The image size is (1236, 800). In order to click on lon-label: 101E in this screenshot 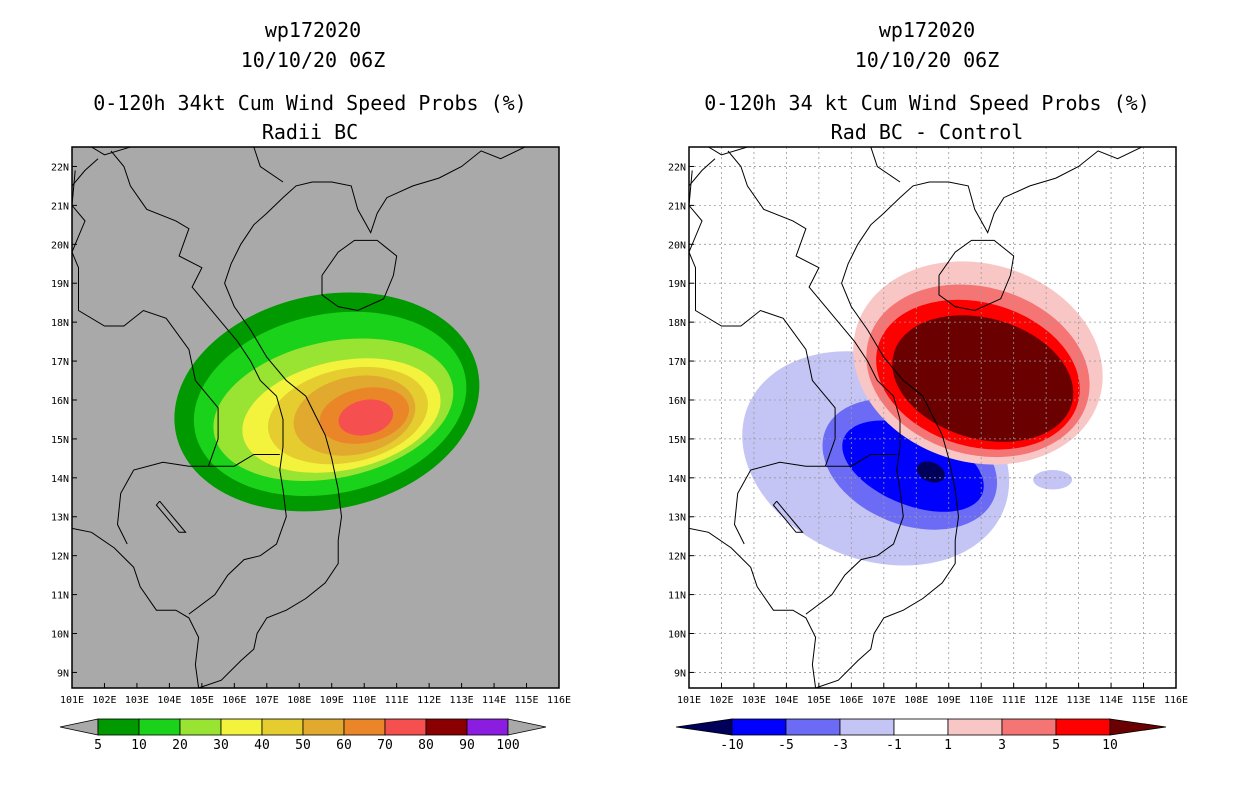, I will do `click(72, 700)`.